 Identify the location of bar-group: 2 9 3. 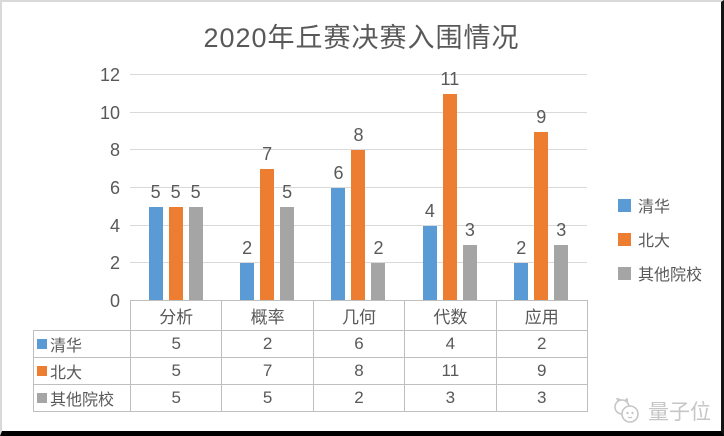
(541, 188).